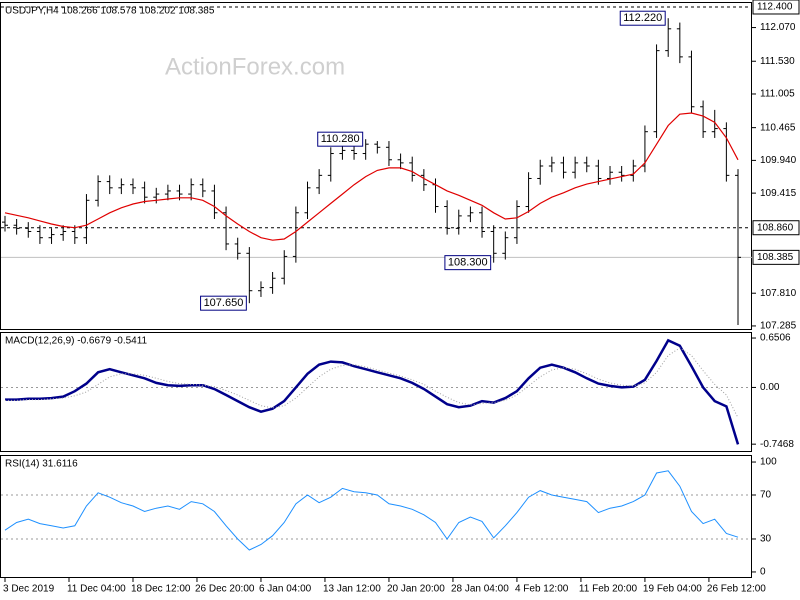 This screenshot has width=800, height=600. I want to click on annotation: 107.650, so click(223, 303).